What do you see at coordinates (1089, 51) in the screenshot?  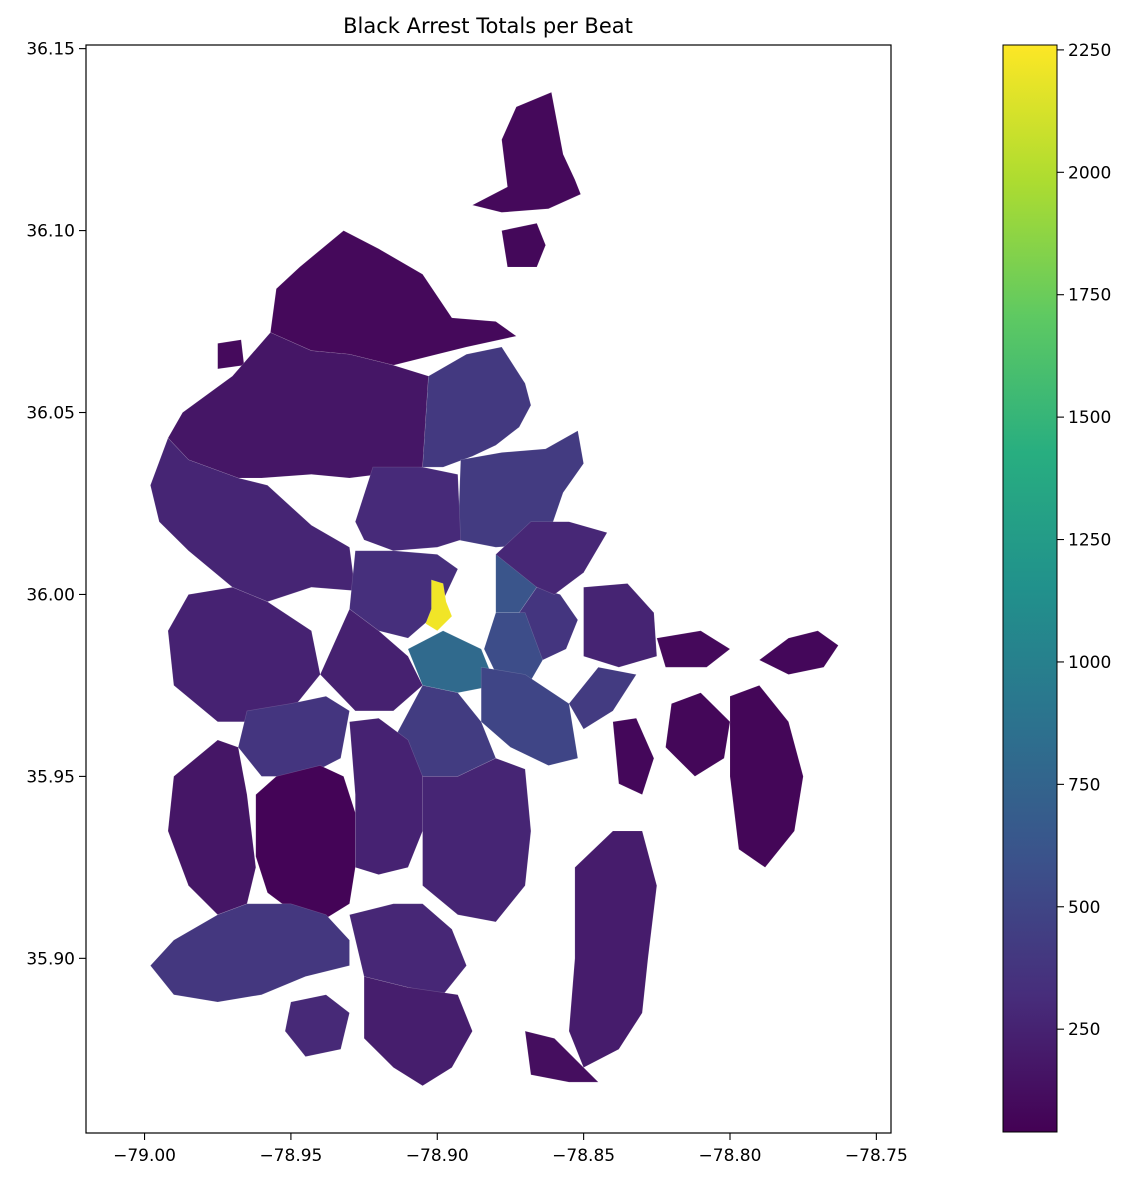 I see `colorbar-tick-label: 2250` at bounding box center [1089, 51].